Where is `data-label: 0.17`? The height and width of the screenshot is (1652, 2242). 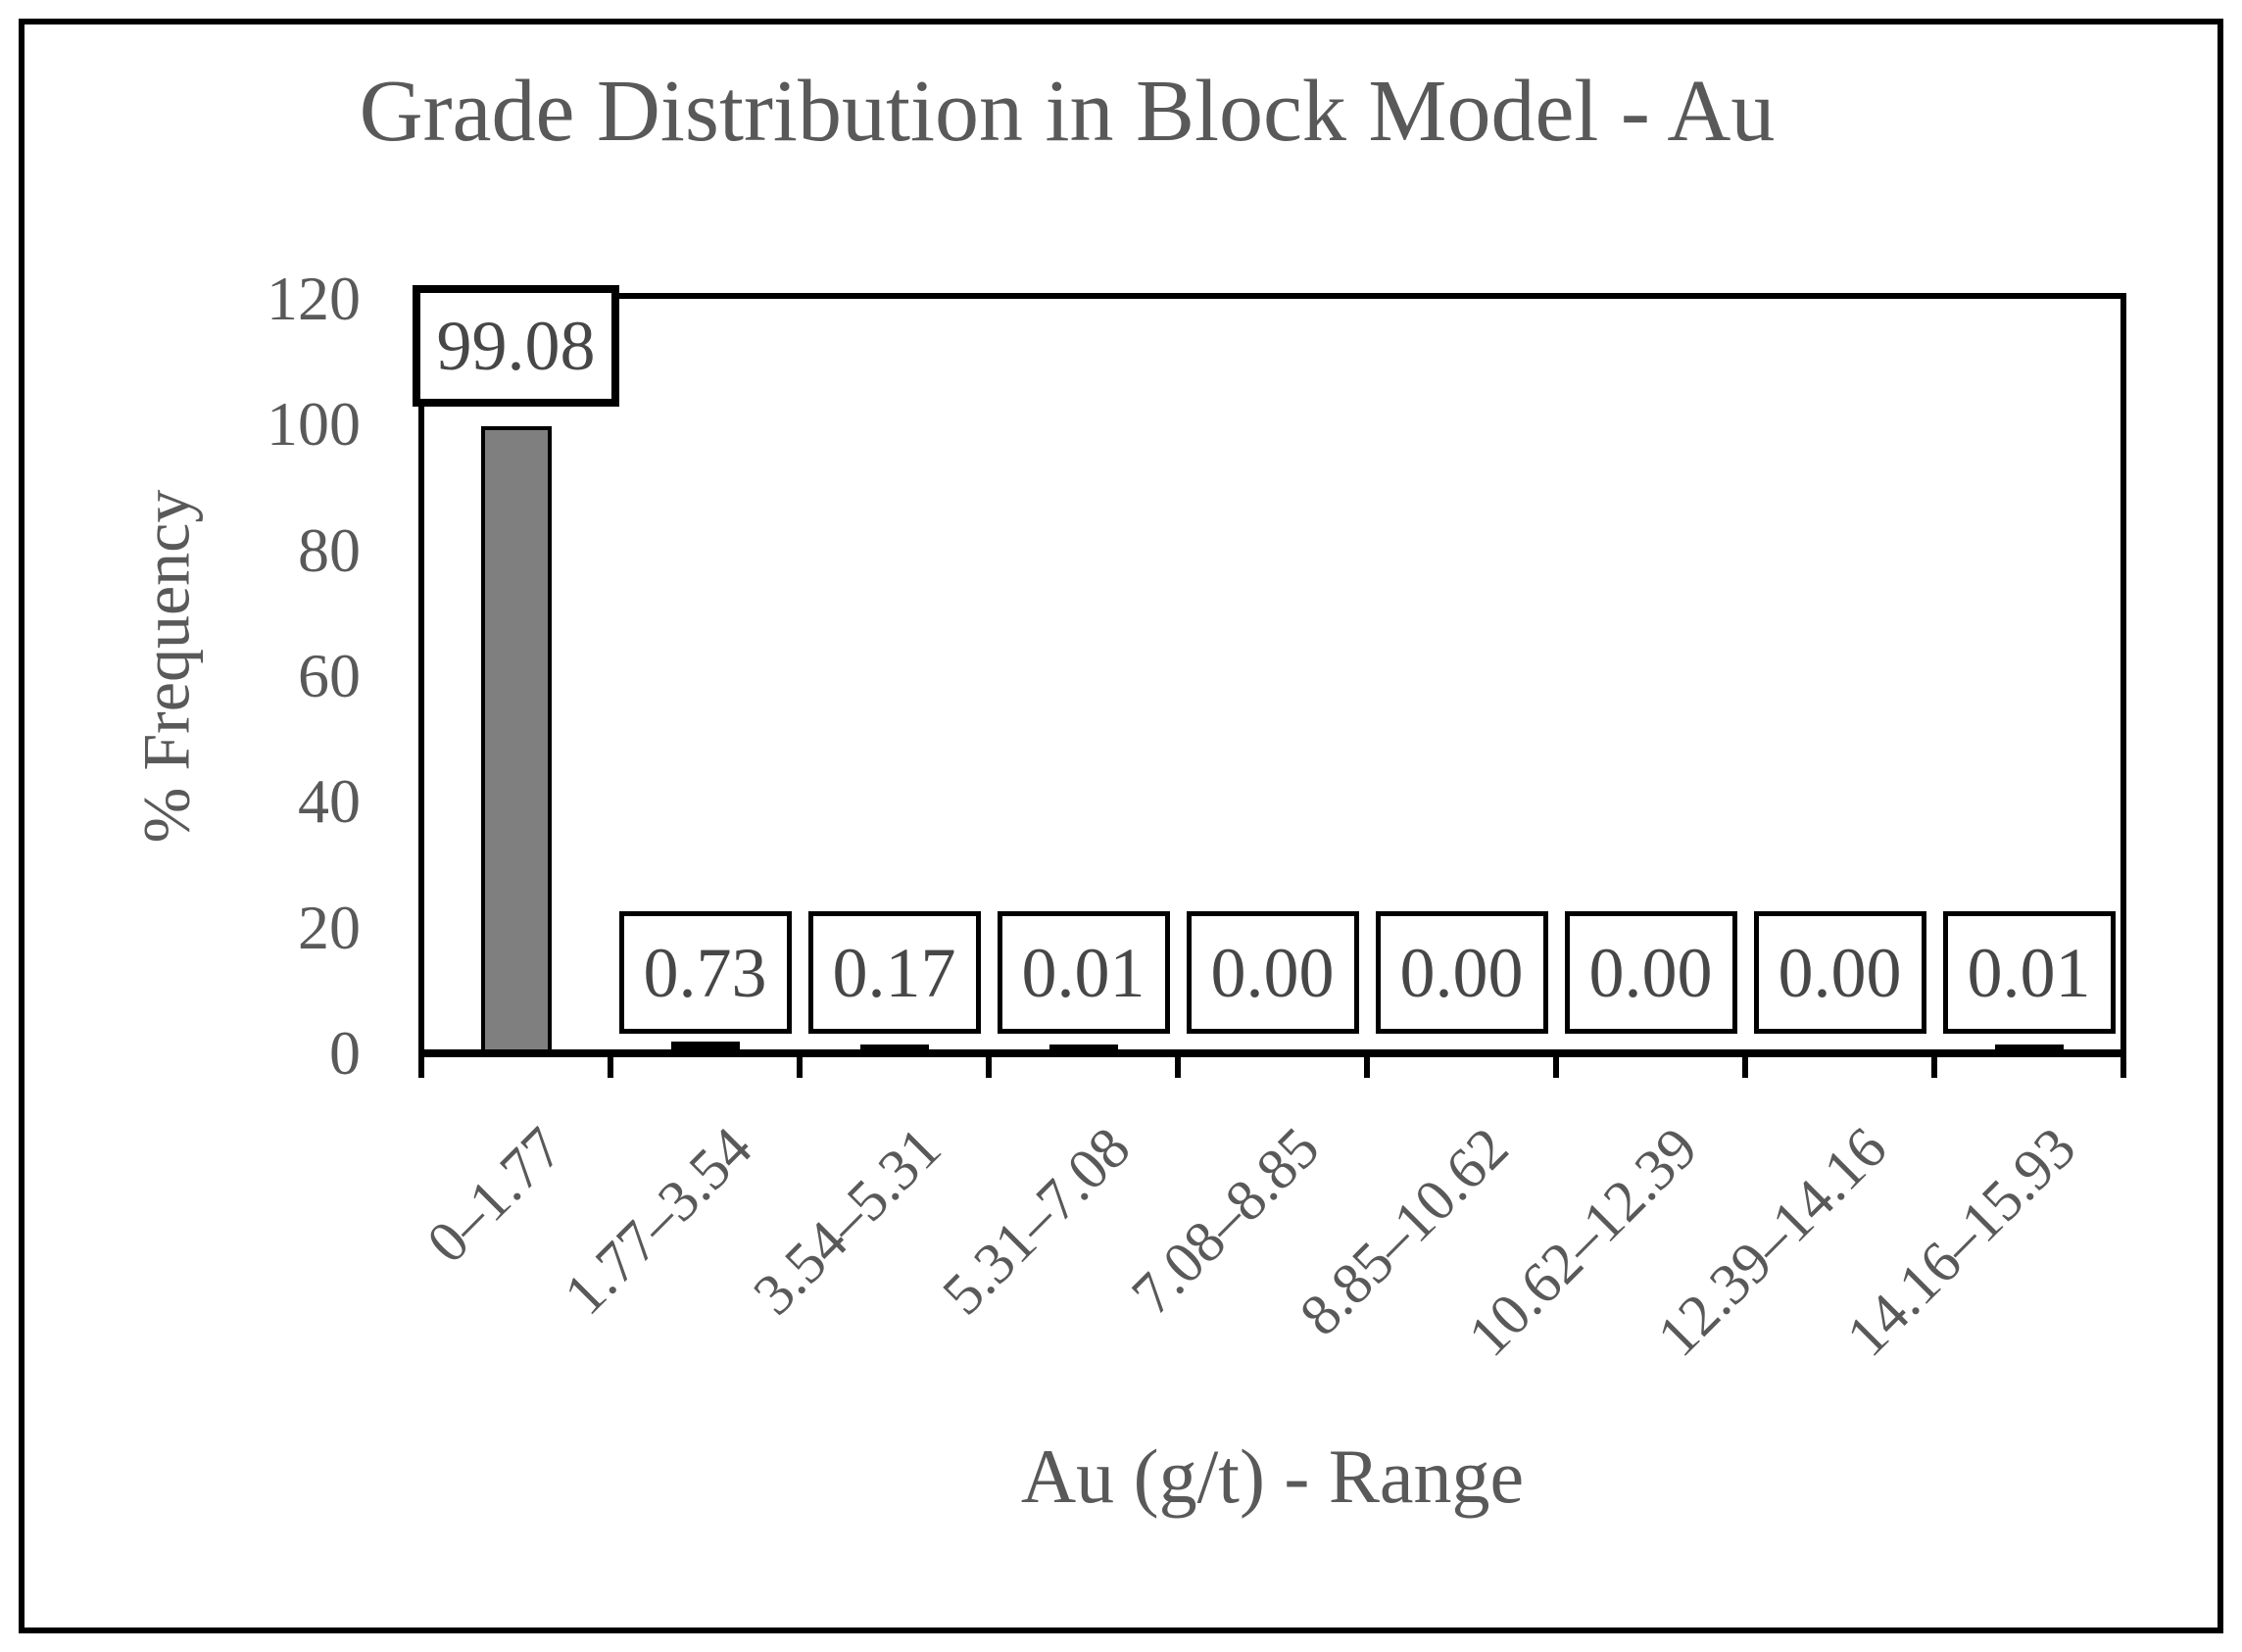 data-label: 0.17 is located at coordinates (894, 972).